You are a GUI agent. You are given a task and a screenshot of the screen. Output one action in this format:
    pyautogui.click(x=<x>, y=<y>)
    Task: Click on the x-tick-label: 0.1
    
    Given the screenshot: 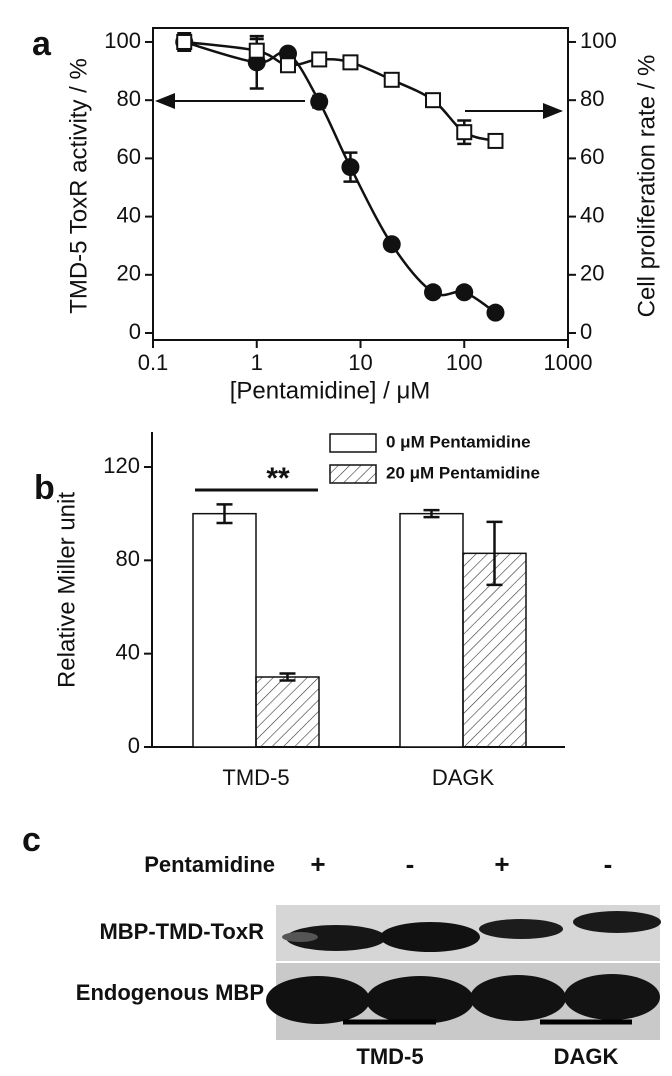 What is the action you would take?
    pyautogui.click(x=153, y=362)
    